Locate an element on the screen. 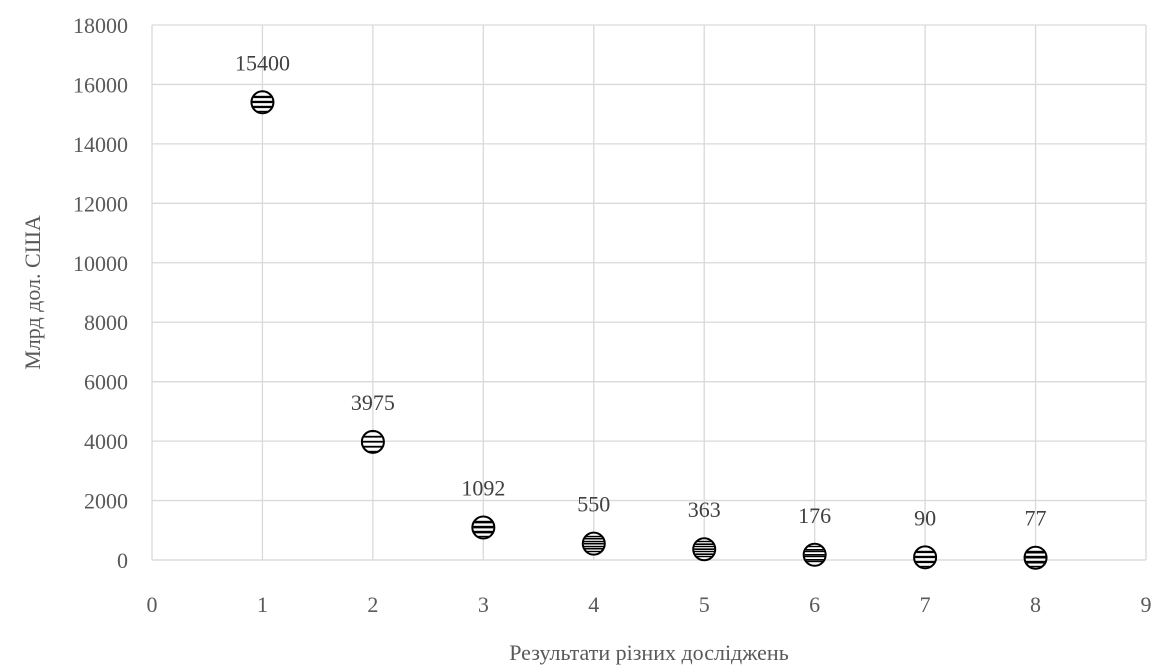  data-label: 15400 is located at coordinates (262, 62).